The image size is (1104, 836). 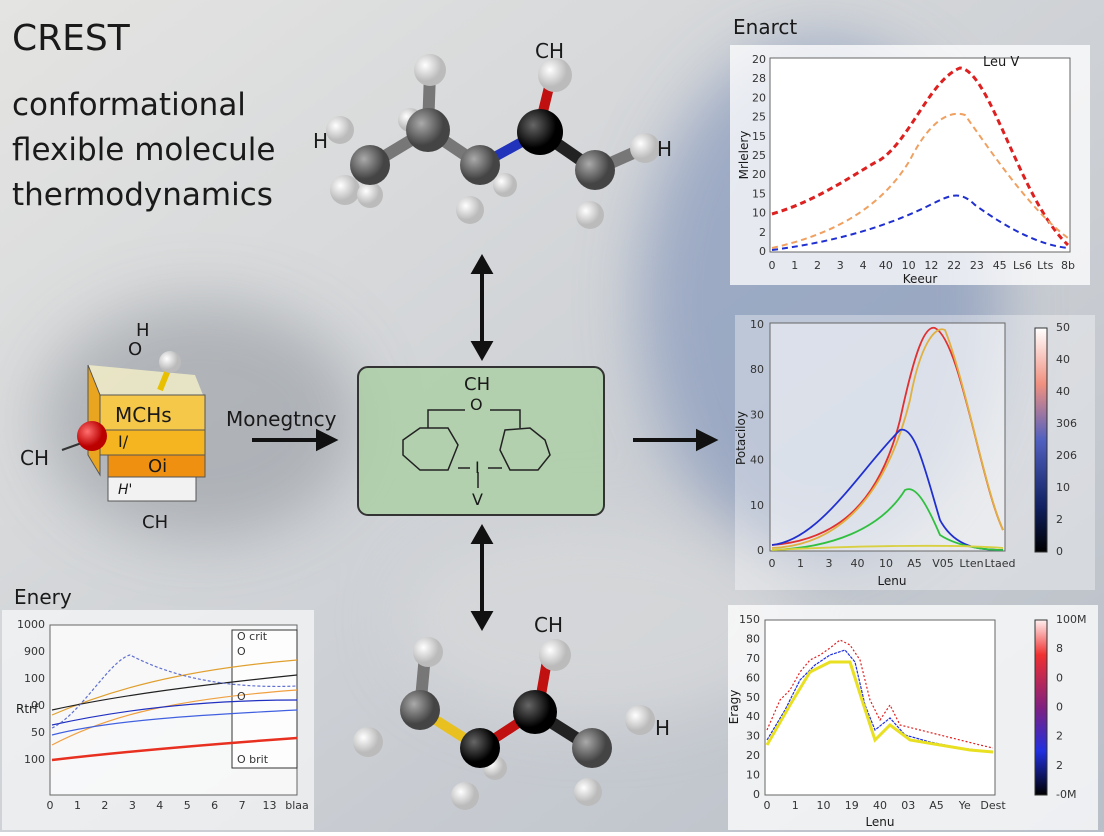 What do you see at coordinates (481, 441) in the screenshot?
I see `structure-box` at bounding box center [481, 441].